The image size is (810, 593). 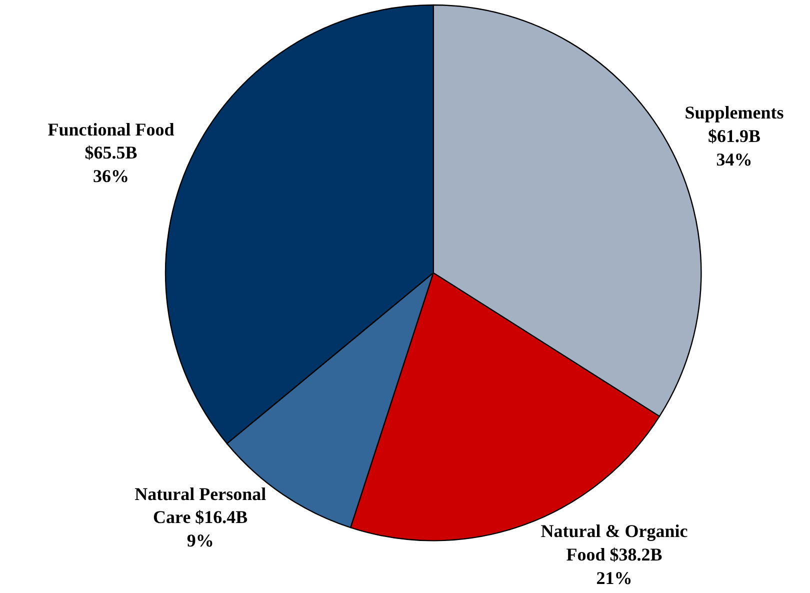 I want to click on slice-label: Natural Personal Care $16.4B, so click(x=200, y=506).